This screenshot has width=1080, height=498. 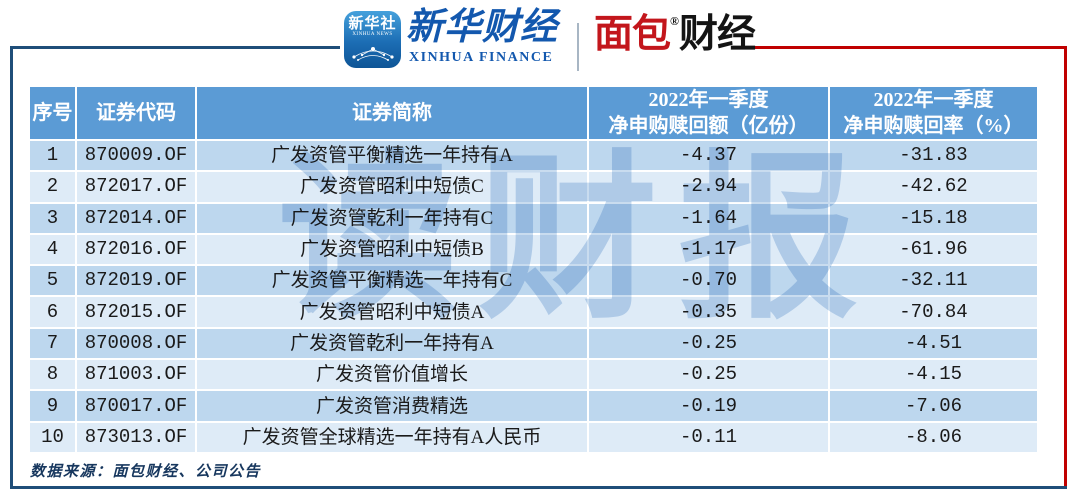 I want to click on cell-net-rate: -15.18, so click(x=933, y=218).